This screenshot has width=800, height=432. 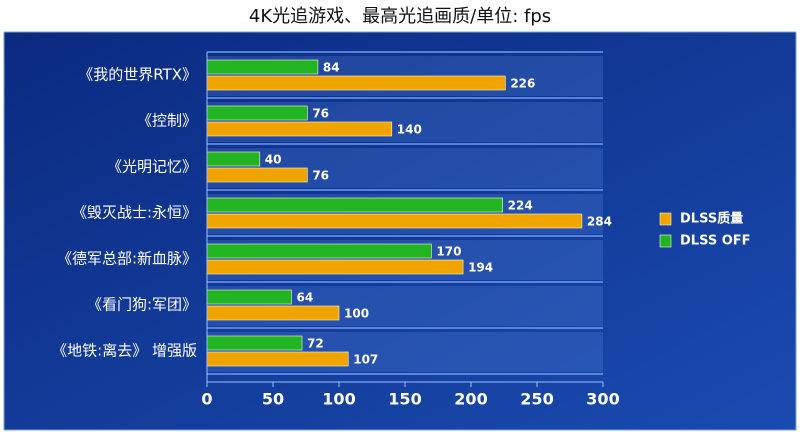 What do you see at coordinates (602, 399) in the screenshot?
I see `x-tick-label: 300` at bounding box center [602, 399].